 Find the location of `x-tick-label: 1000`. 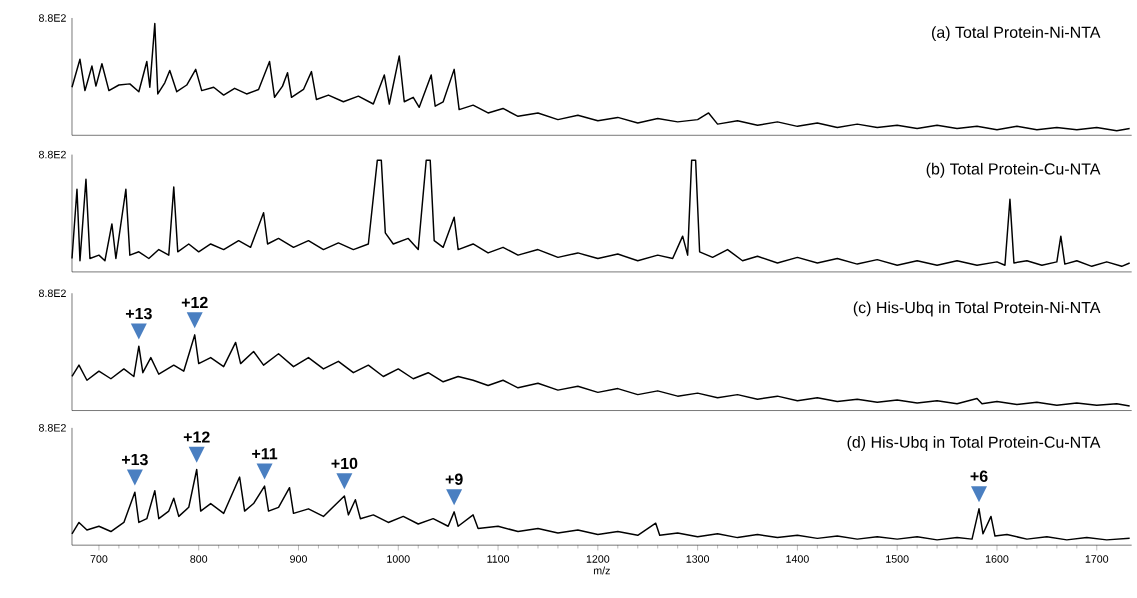

x-tick-label: 1000 is located at coordinates (398, 559).